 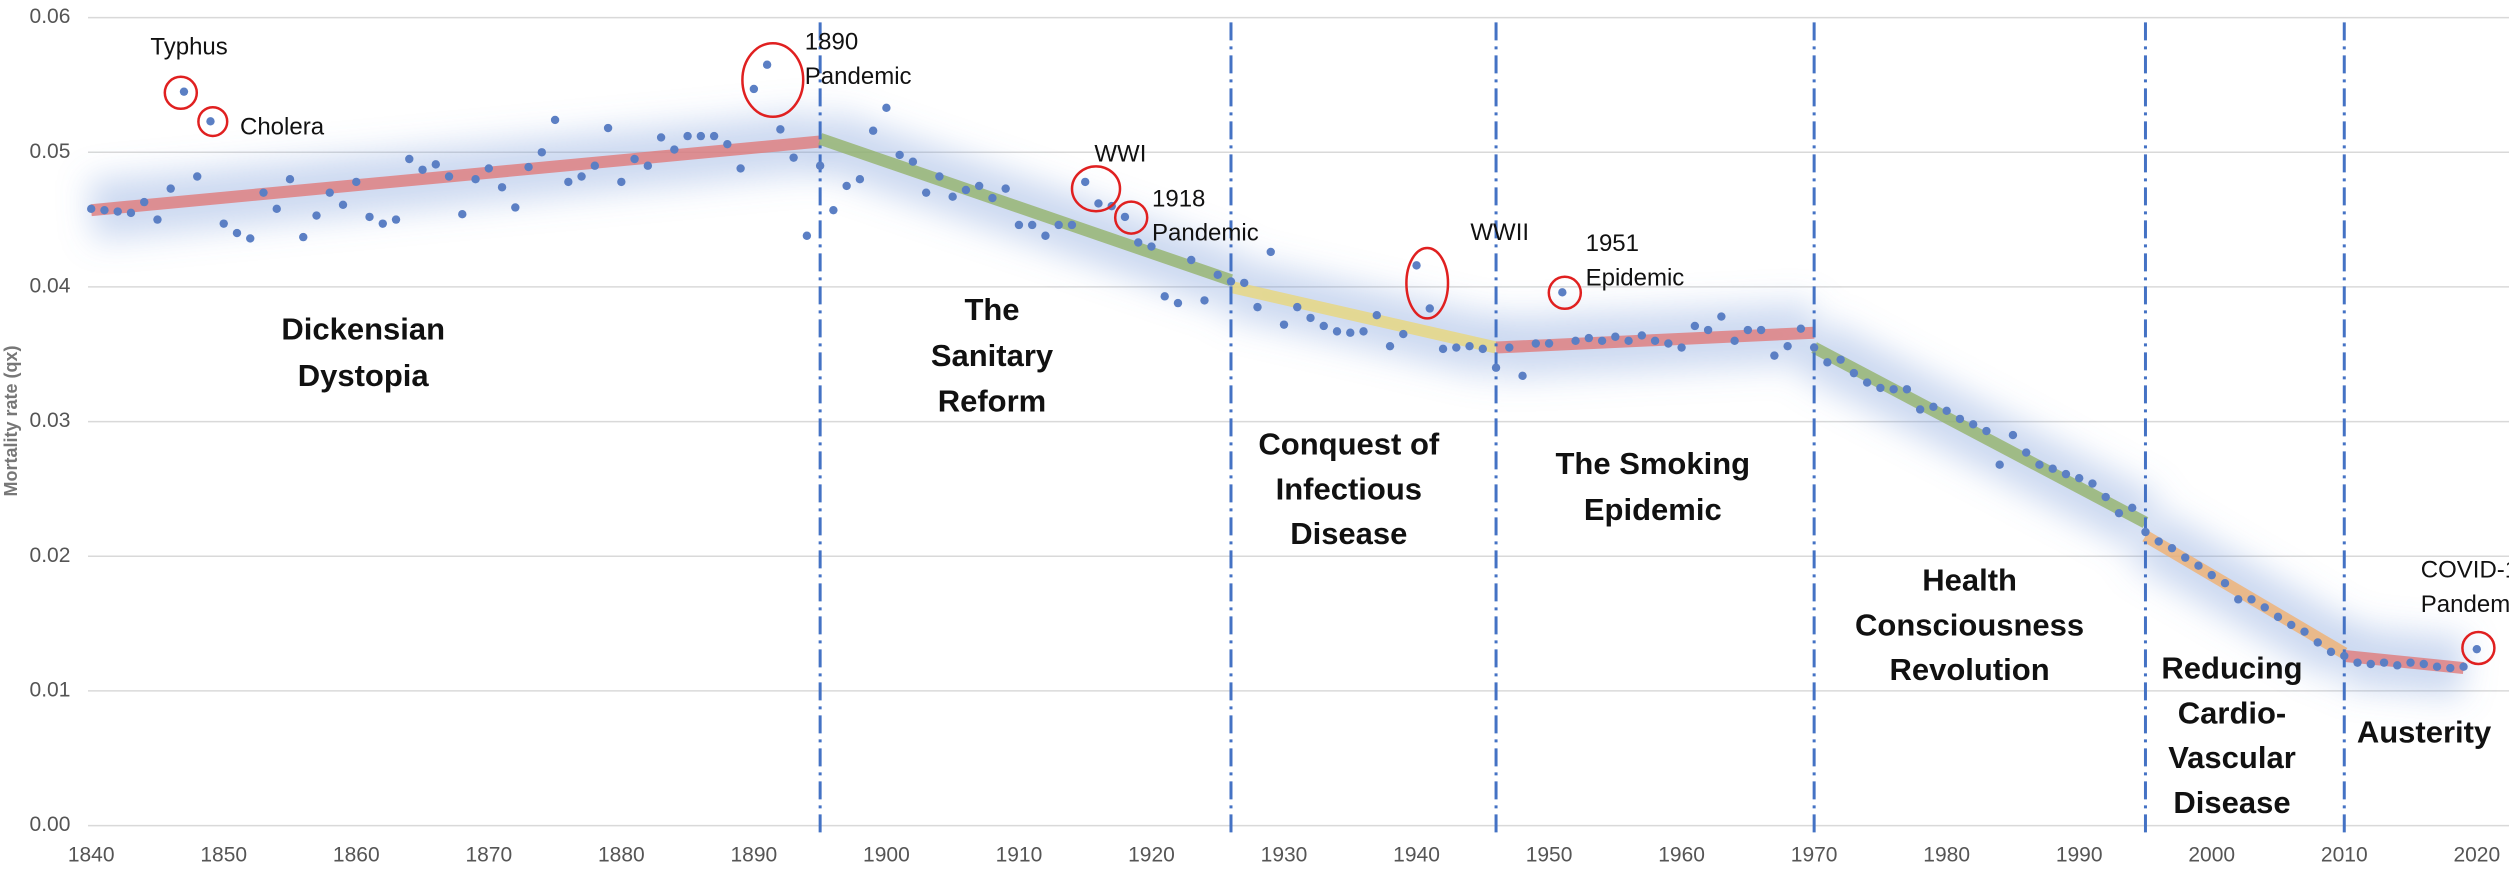 What do you see at coordinates (91, 855) in the screenshot?
I see `x-tick-label: 1840` at bounding box center [91, 855].